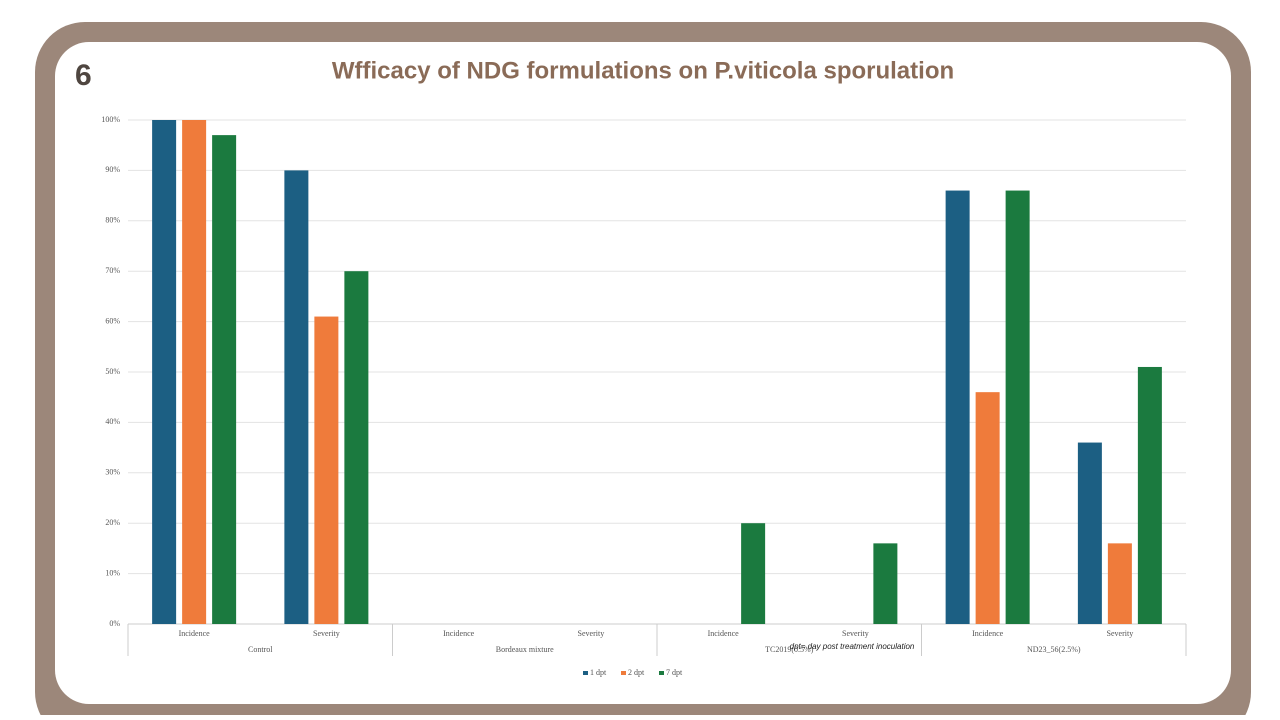 This screenshot has height=720, width=1280. Describe the element at coordinates (112, 270) in the screenshot. I see `y-tick-label: 70%` at that location.